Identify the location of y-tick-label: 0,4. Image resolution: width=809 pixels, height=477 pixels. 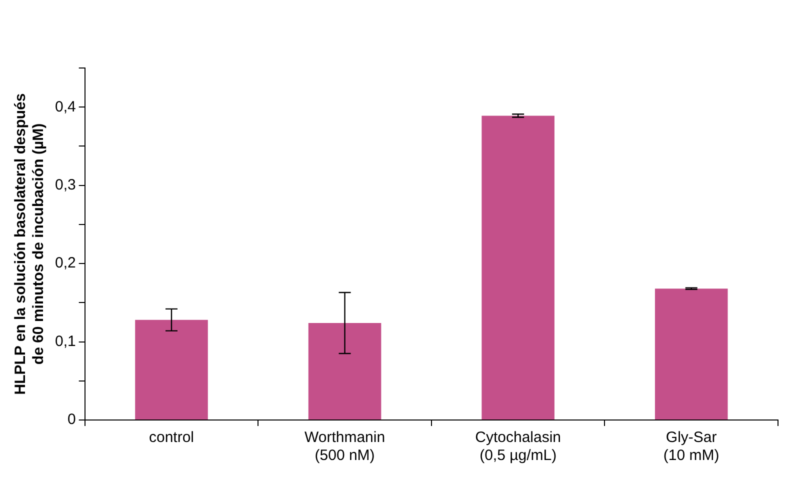
(65, 107).